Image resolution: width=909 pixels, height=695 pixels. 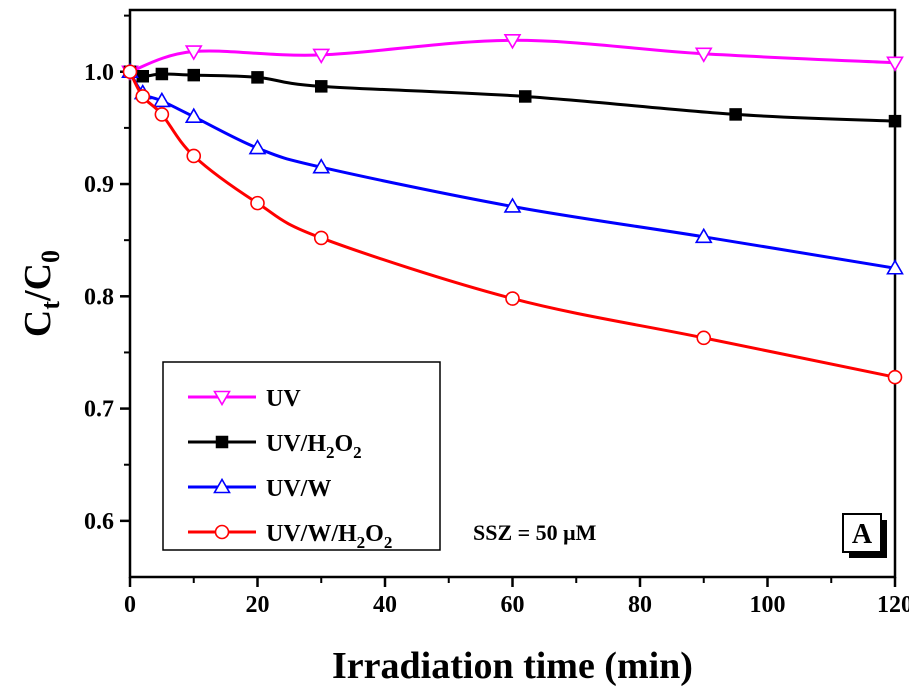 What do you see at coordinates (38, 282) in the screenshot?
I see `y-axis-label-c0: /C` at bounding box center [38, 282].